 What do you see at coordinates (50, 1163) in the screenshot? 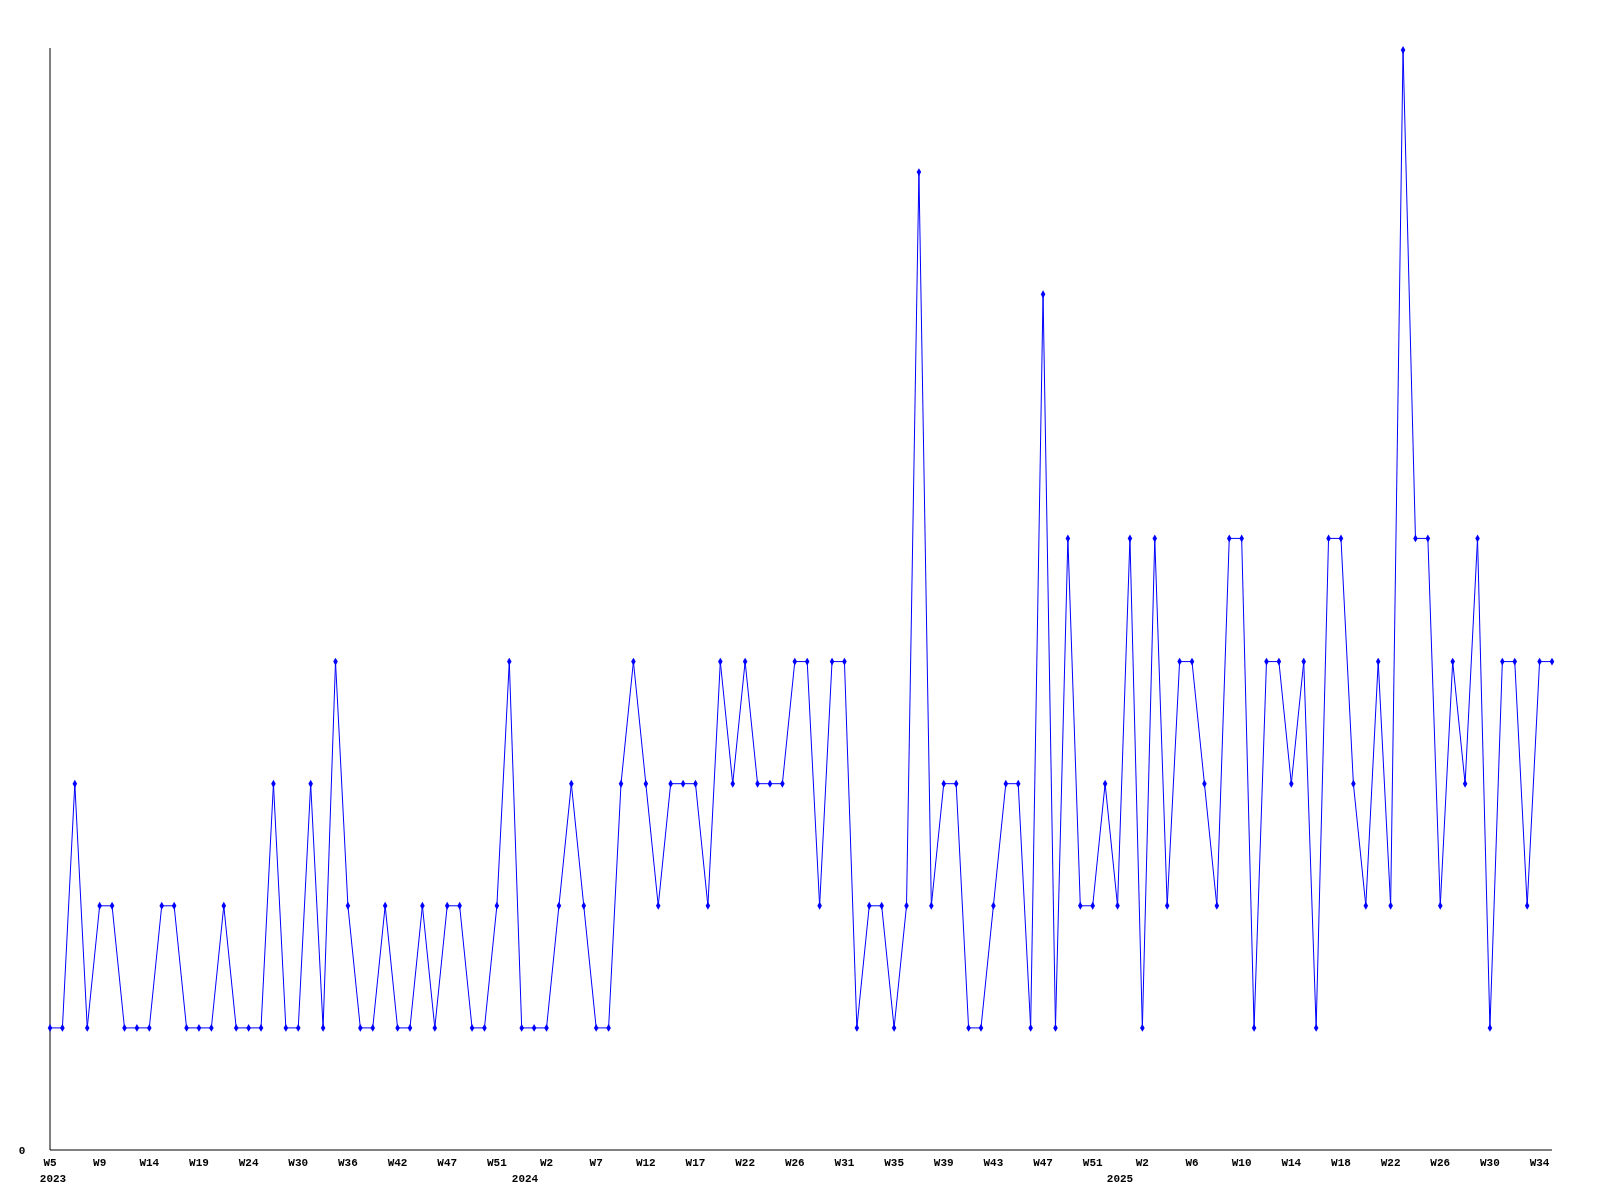
I see `x-tick-label: W5` at bounding box center [50, 1163].